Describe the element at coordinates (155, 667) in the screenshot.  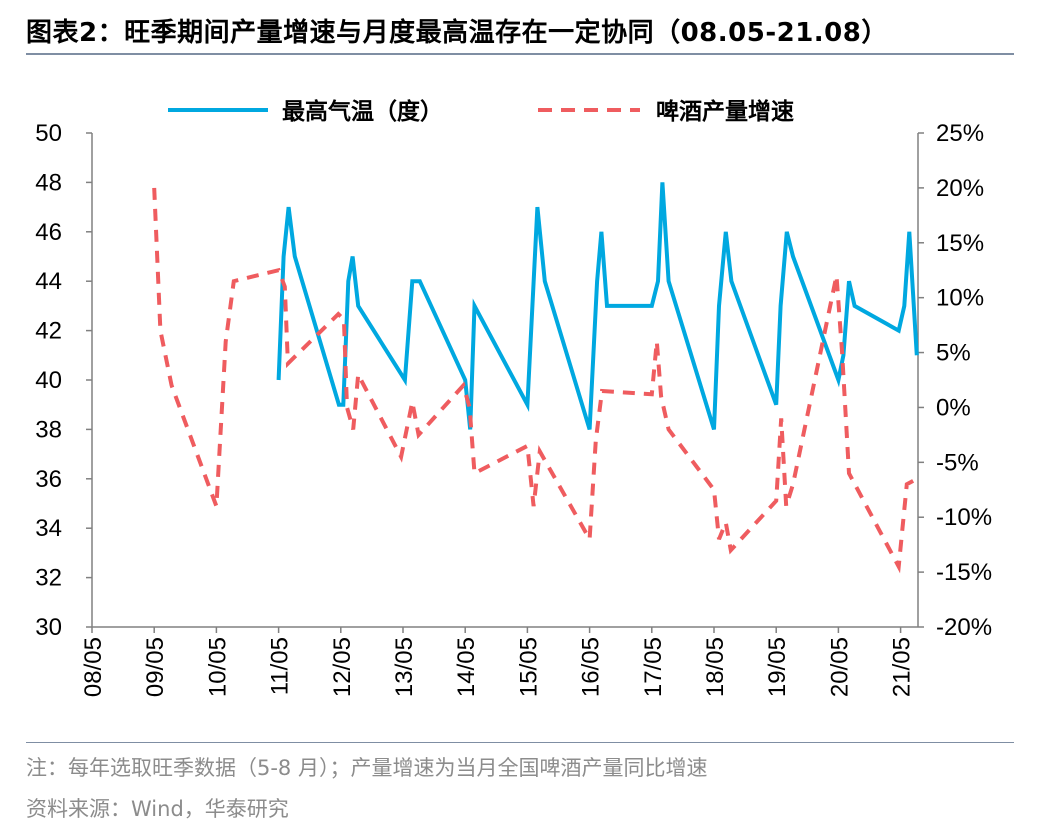
I see `x-tick-label: 09/05` at that location.